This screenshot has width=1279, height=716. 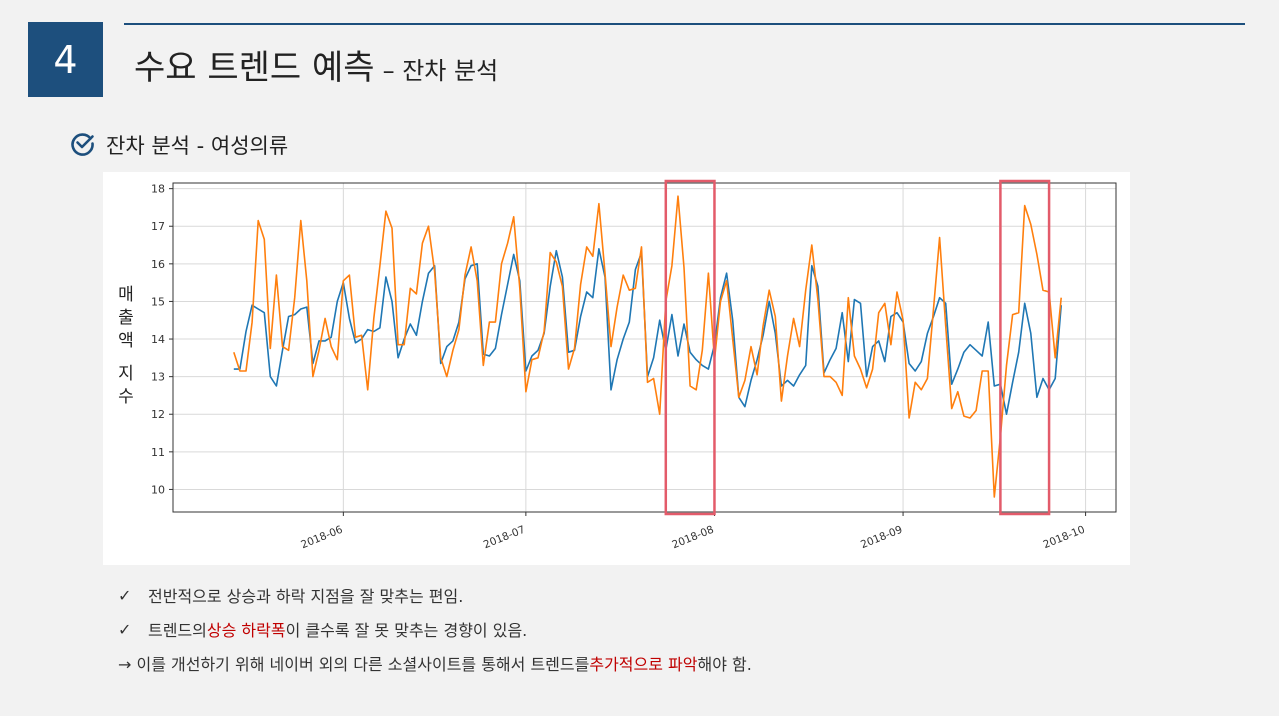 I want to click on note-text: 전반적으로 상승과 하락 지점을 잘 맞추는 편임., so click(x=306, y=596).